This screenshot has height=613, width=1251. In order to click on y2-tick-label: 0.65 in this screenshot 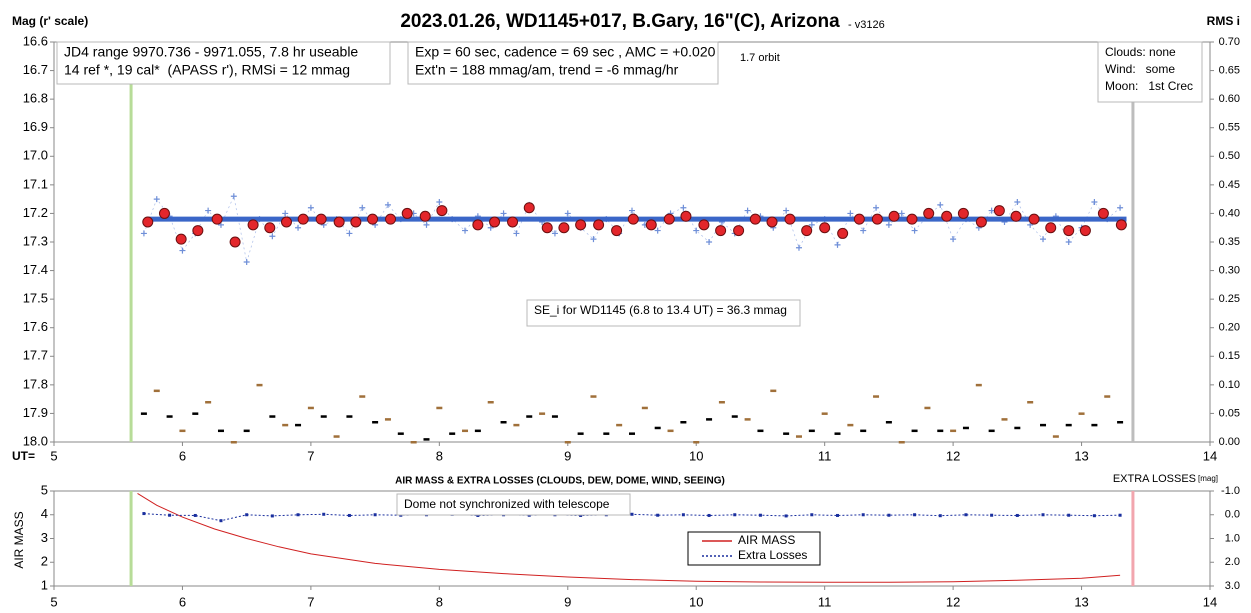, I will do `click(1229, 70)`.